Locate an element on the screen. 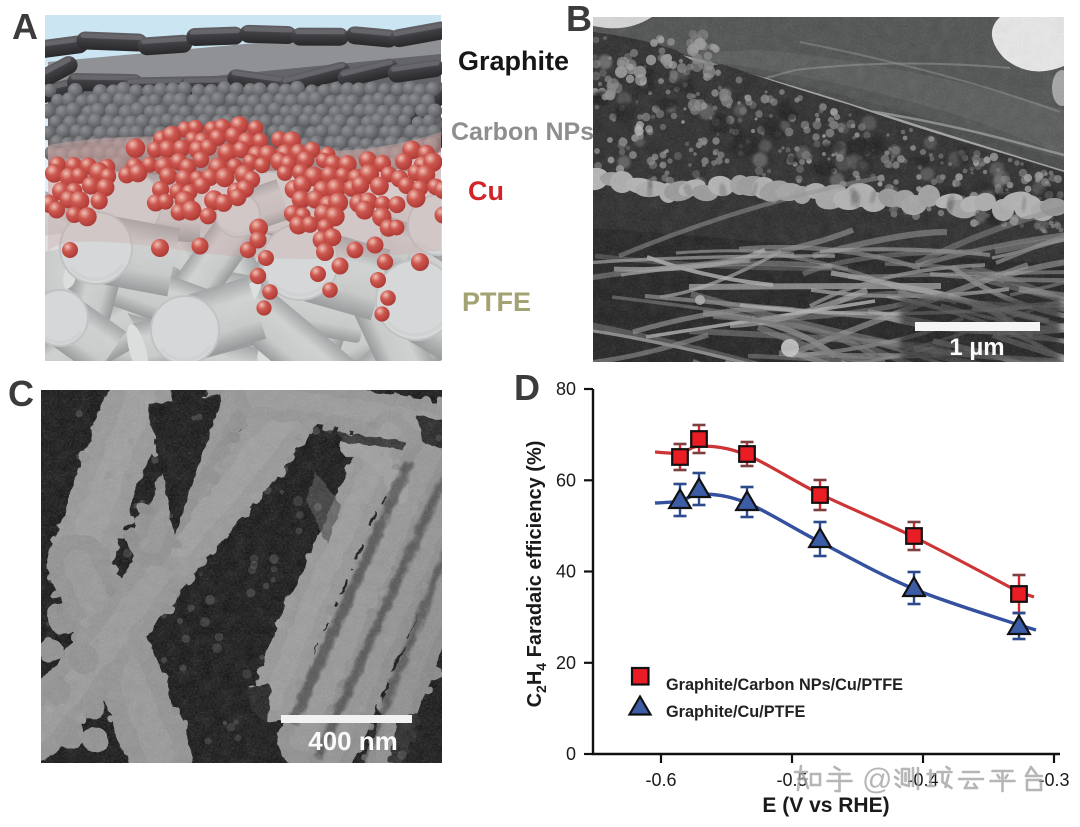 The image size is (1080, 827). svg-text: PTFE is located at coordinates (496, 302).